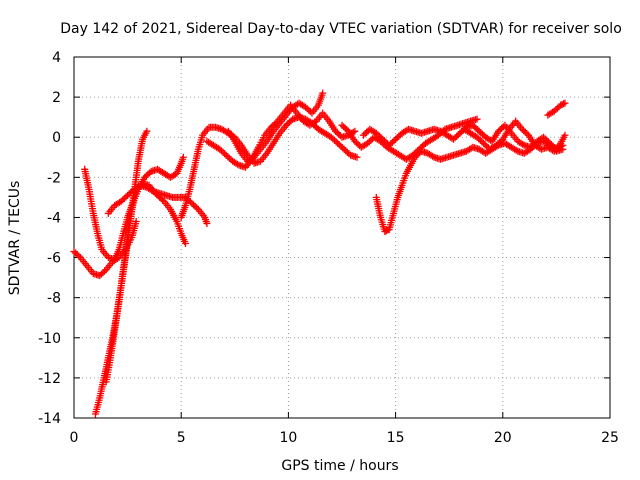 This screenshot has width=640, height=480. I want to click on x-axis-label: GPS time / hours, so click(339, 466).